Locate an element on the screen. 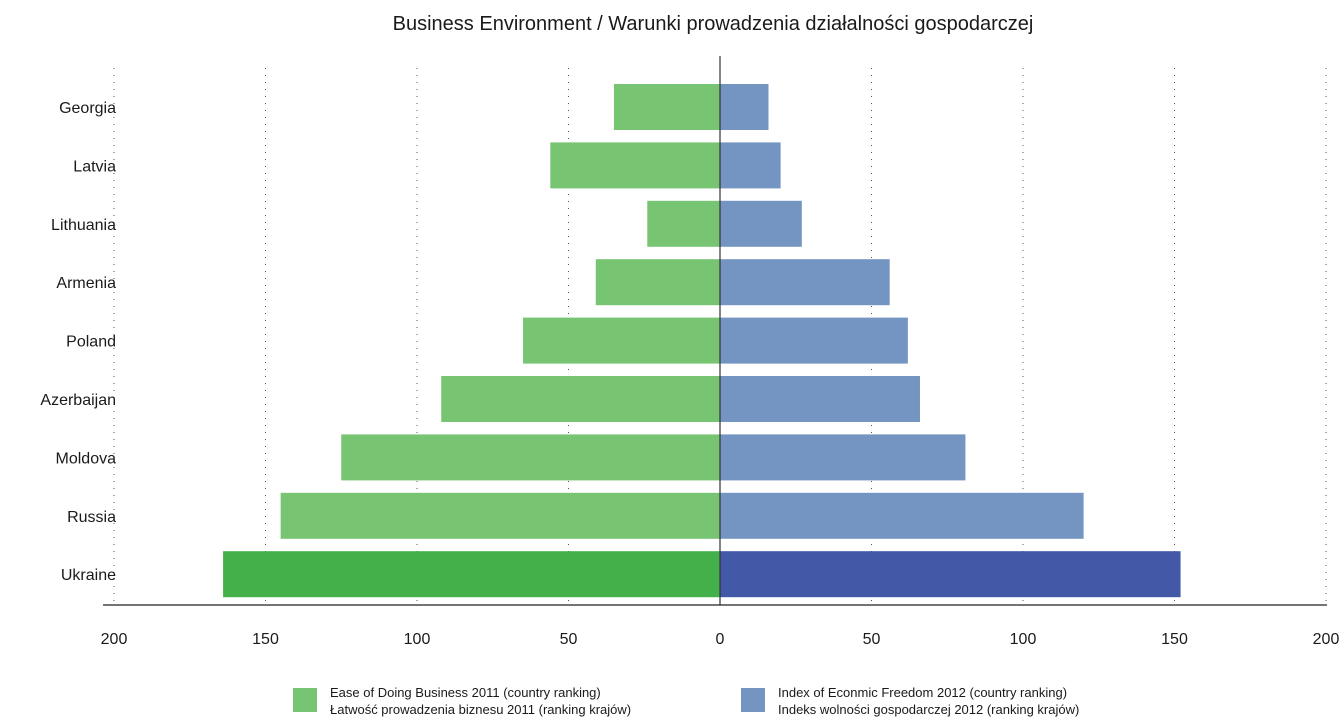 The image size is (1341, 722). bar-economic-freedom-ukraine is located at coordinates (950, 574).